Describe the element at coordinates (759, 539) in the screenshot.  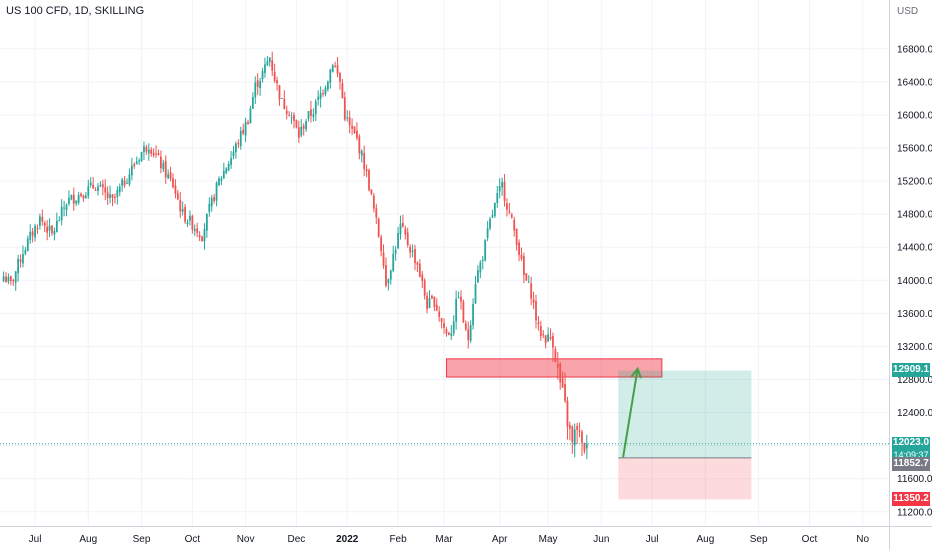
I see `x-tick-label: Sep` at that location.